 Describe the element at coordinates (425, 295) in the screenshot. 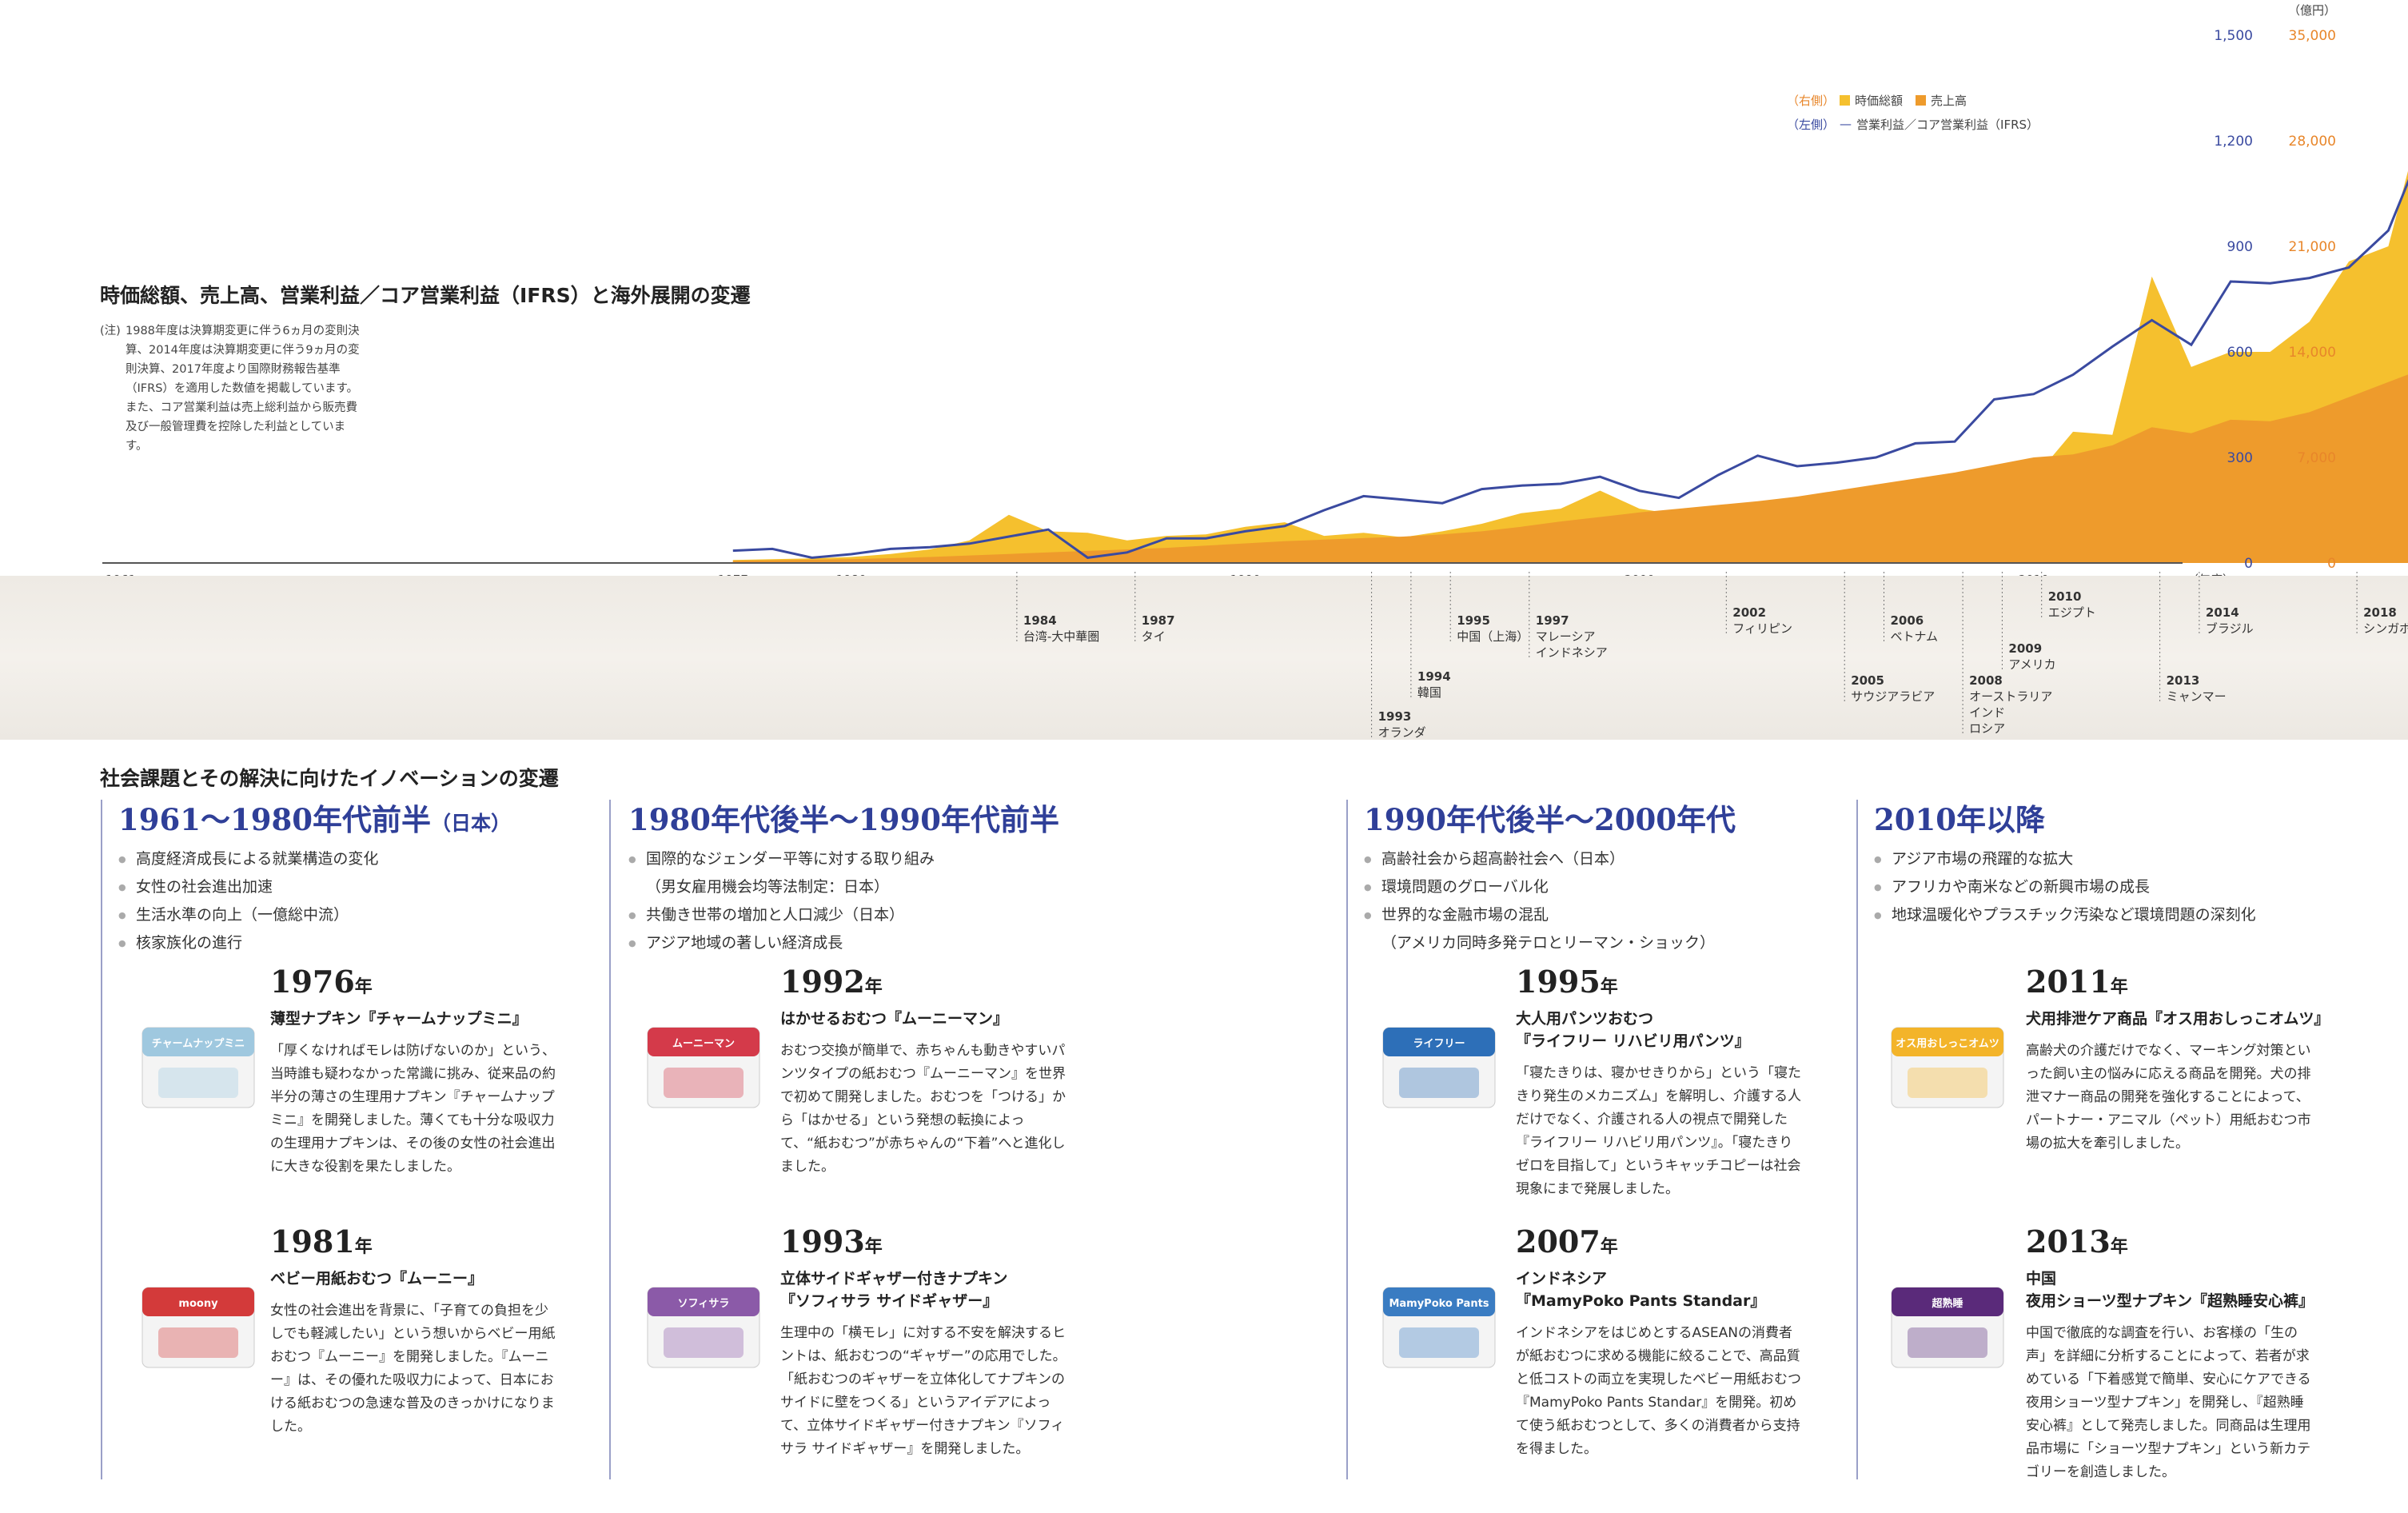

I see `chart-title: 時価総額、売上高、営業利益／コア営業利益（IFRS）と海外展開の変遷` at that location.